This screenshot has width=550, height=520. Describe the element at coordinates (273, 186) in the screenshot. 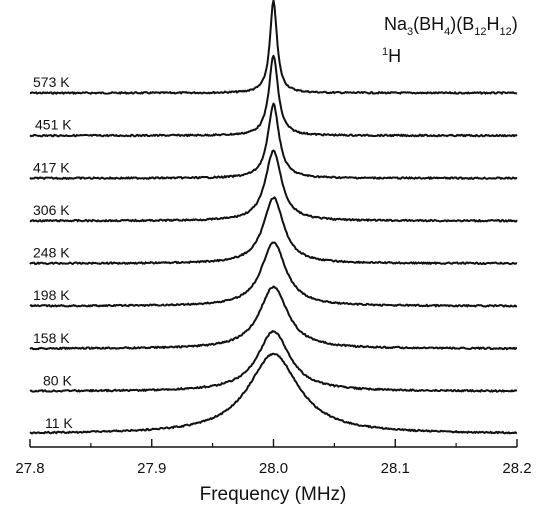

I see `spectrum-trace-306-K` at that location.